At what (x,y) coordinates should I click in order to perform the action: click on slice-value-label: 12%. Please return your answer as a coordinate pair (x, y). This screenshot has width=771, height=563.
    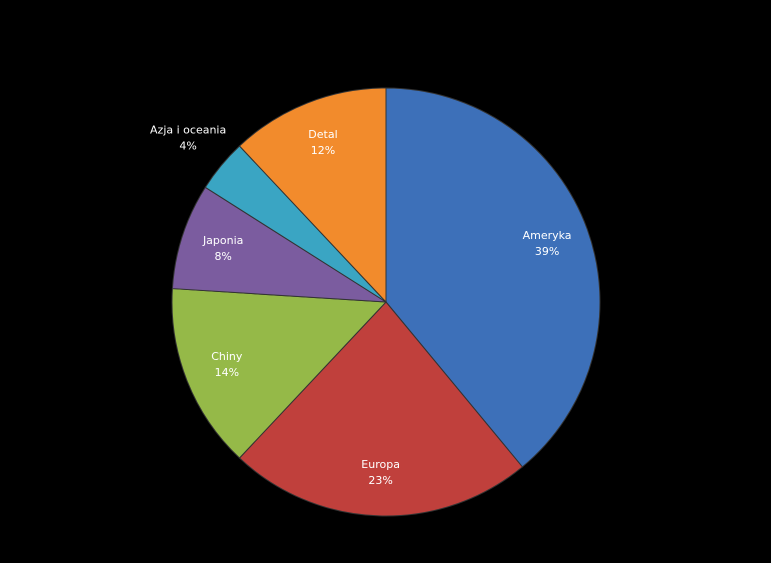
    Looking at the image, I should click on (323, 150).